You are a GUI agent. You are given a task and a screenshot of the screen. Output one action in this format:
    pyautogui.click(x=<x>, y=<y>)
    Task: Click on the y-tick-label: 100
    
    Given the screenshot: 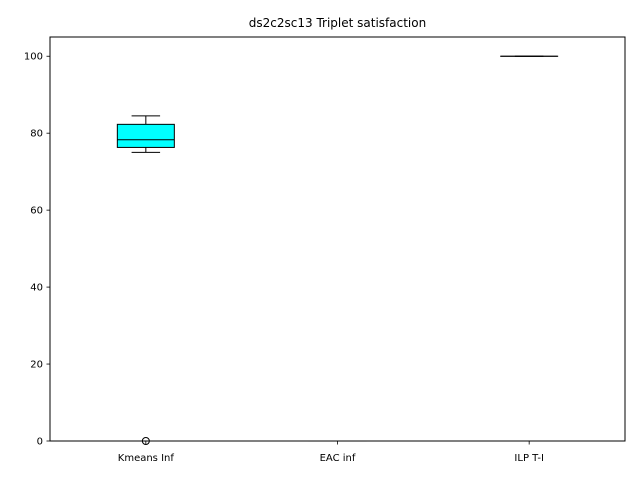 What is the action you would take?
    pyautogui.click(x=33, y=57)
    